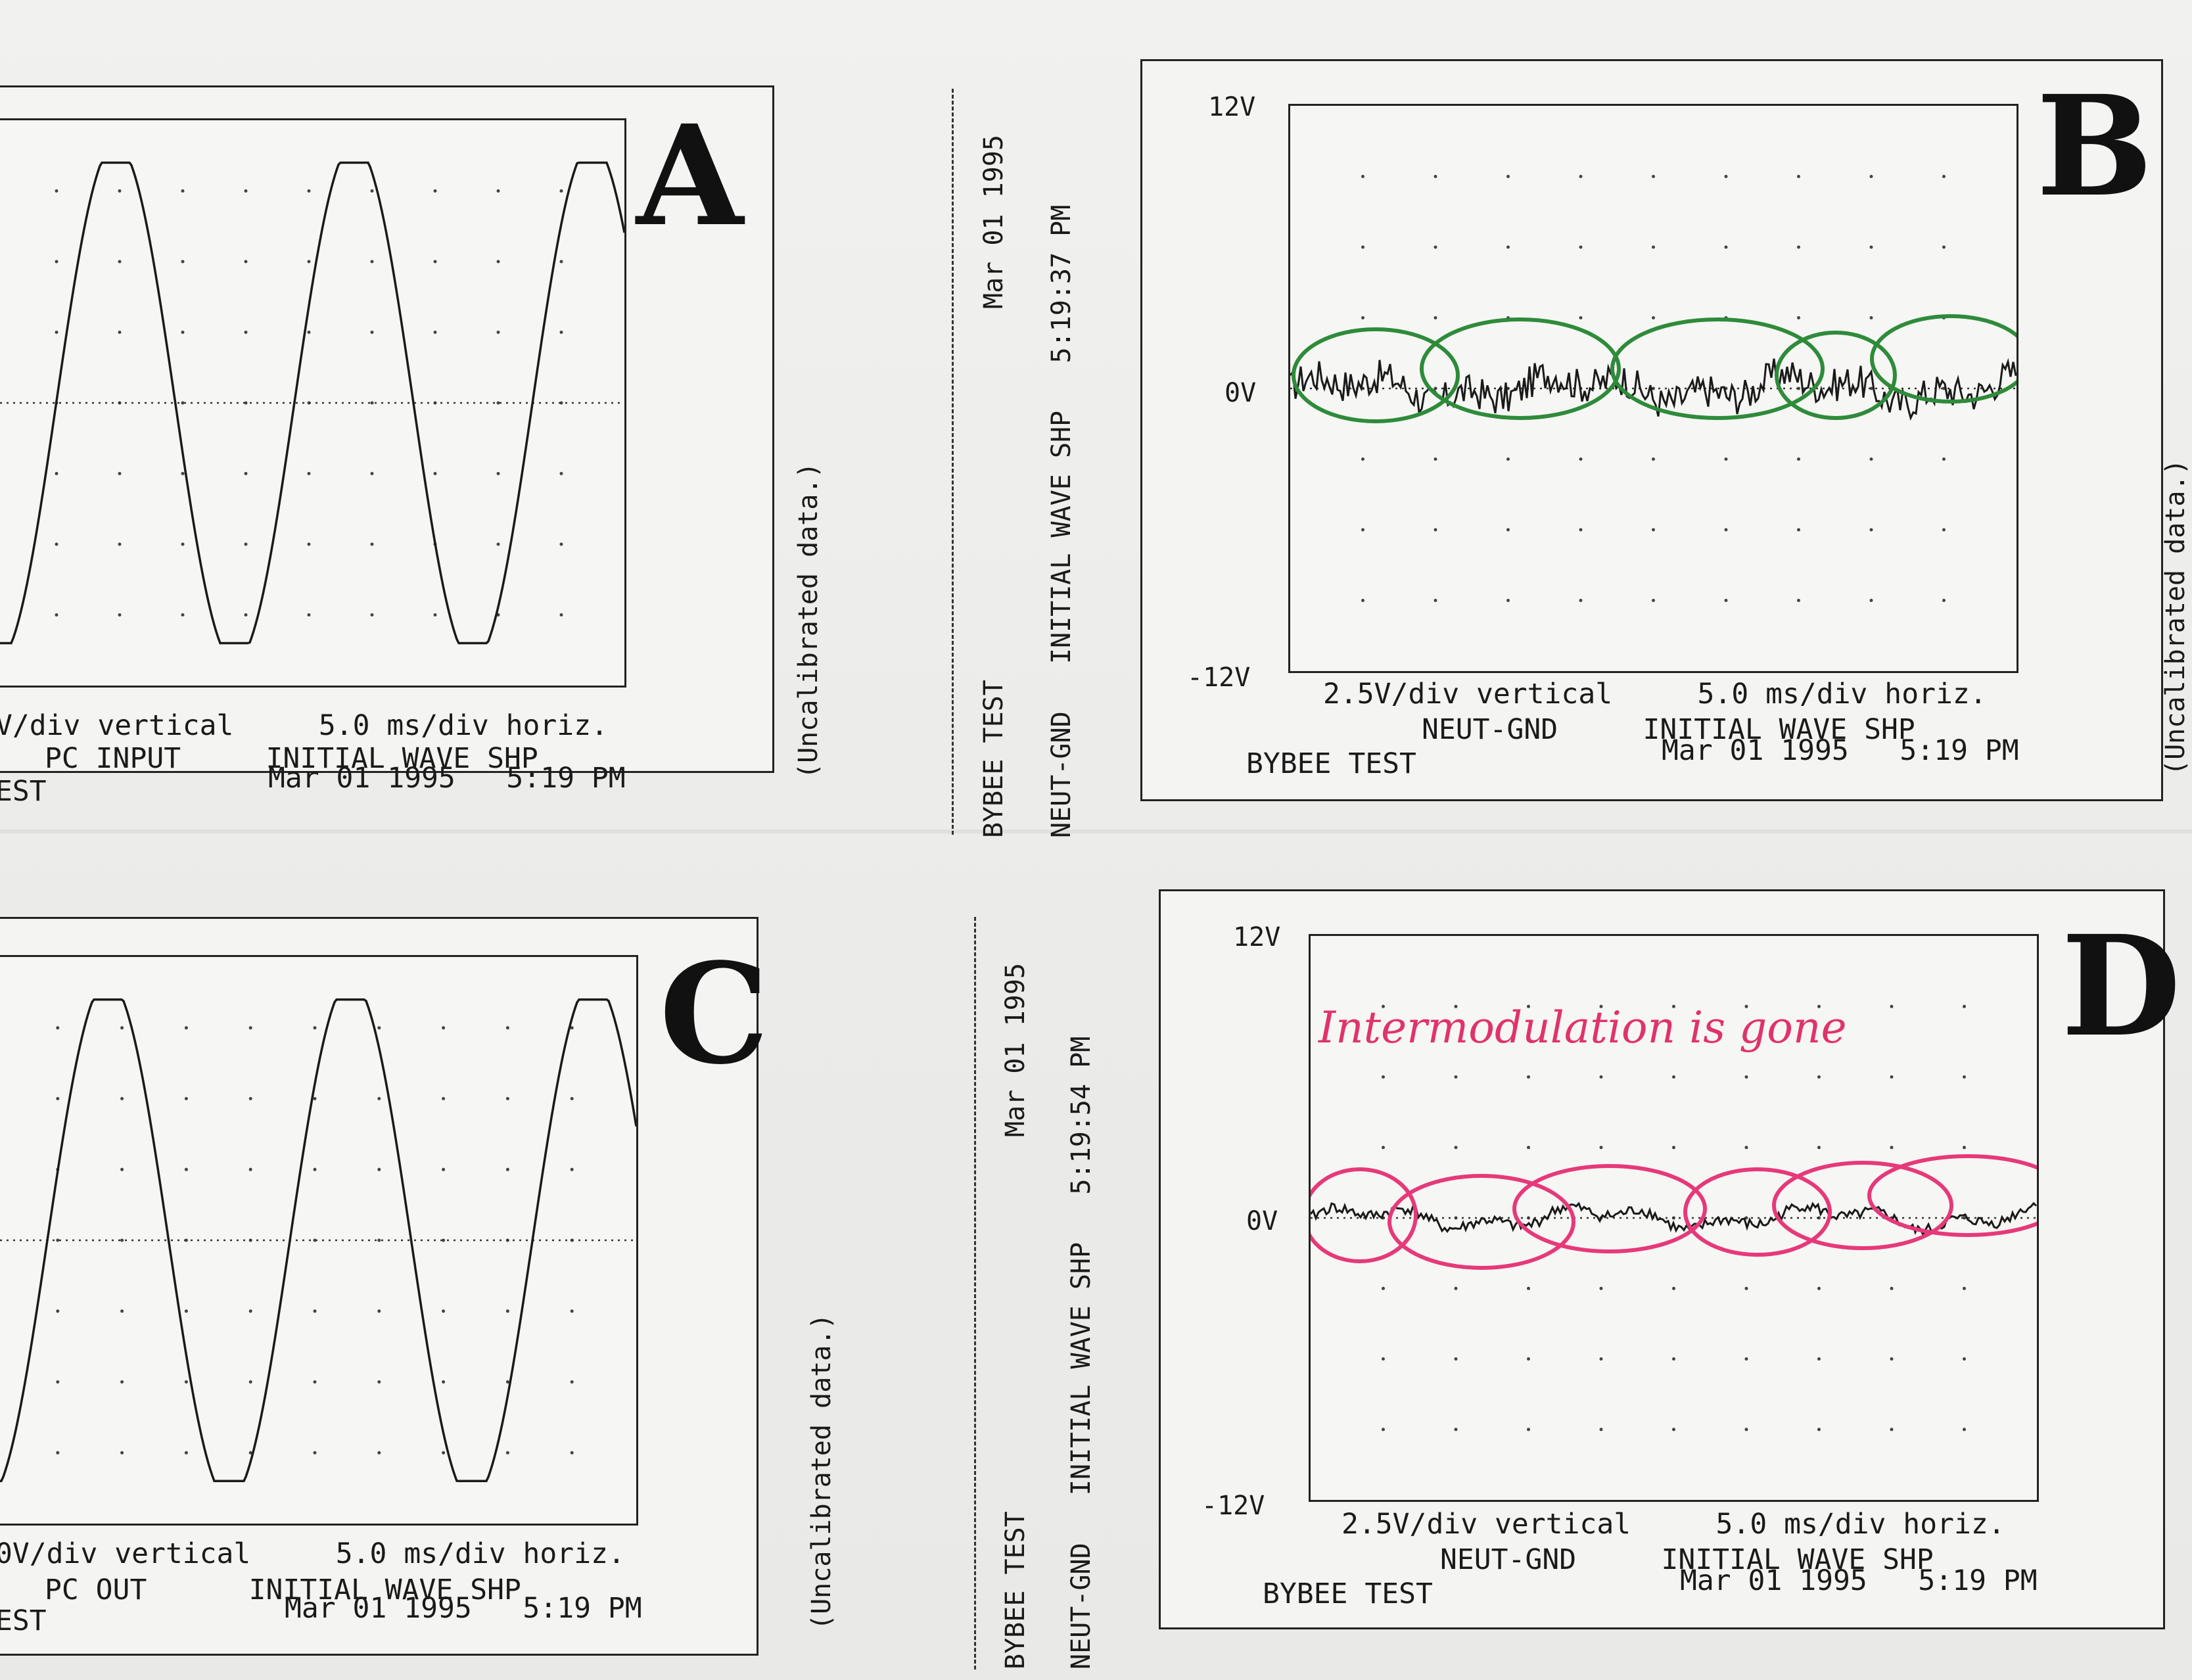  Describe the element at coordinates (1219, 678) in the screenshot. I see `panel-b-ytick-bot: -12V` at that location.